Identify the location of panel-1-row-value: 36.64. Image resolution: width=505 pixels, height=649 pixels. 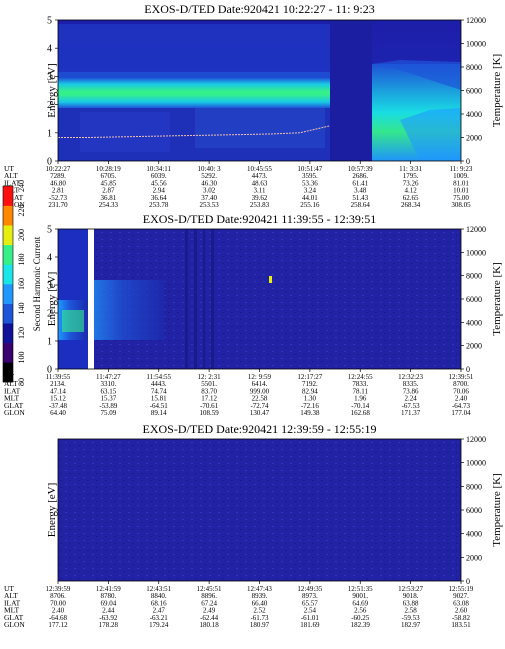
(159, 198).